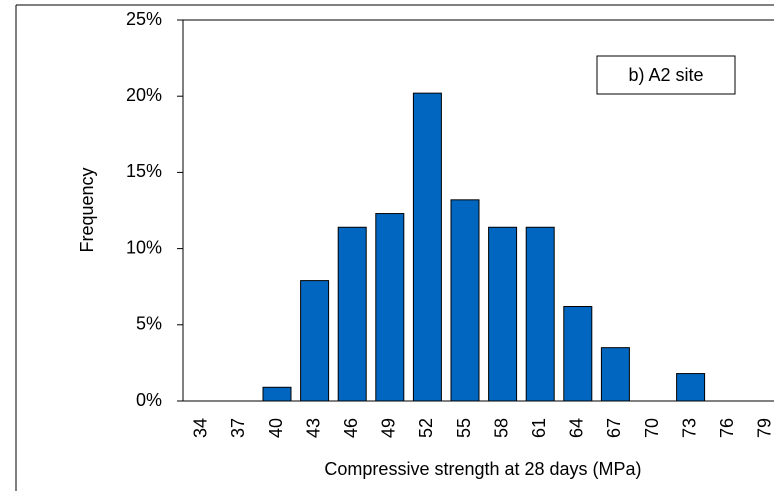 The width and height of the screenshot is (774, 491). Describe the element at coordinates (149, 400) in the screenshot. I see `y-tick-label: 0%` at that location.